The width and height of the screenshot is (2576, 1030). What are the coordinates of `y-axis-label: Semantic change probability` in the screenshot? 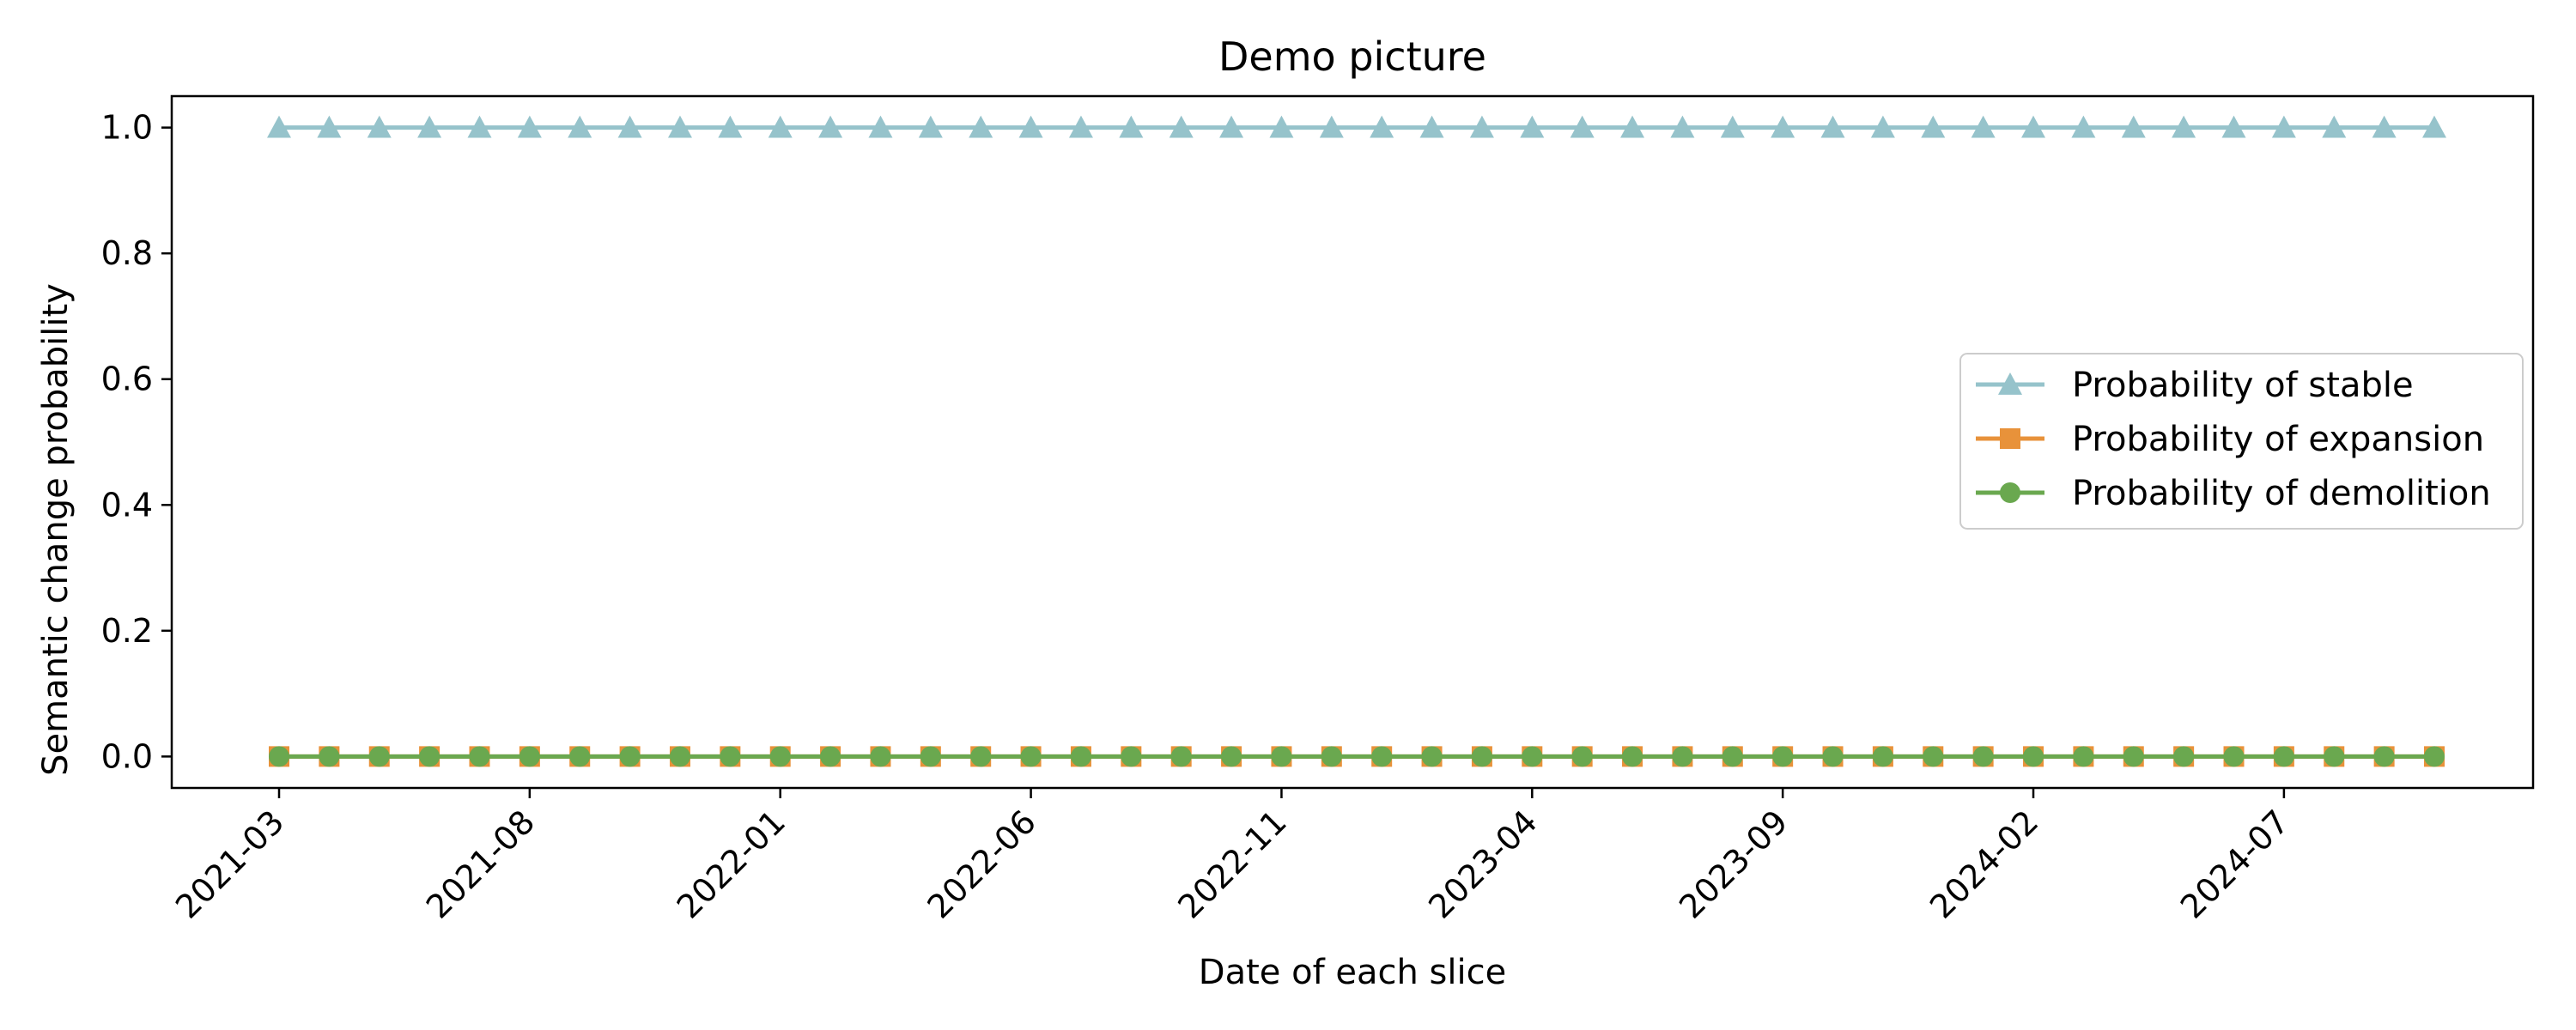 It's located at (56, 529).